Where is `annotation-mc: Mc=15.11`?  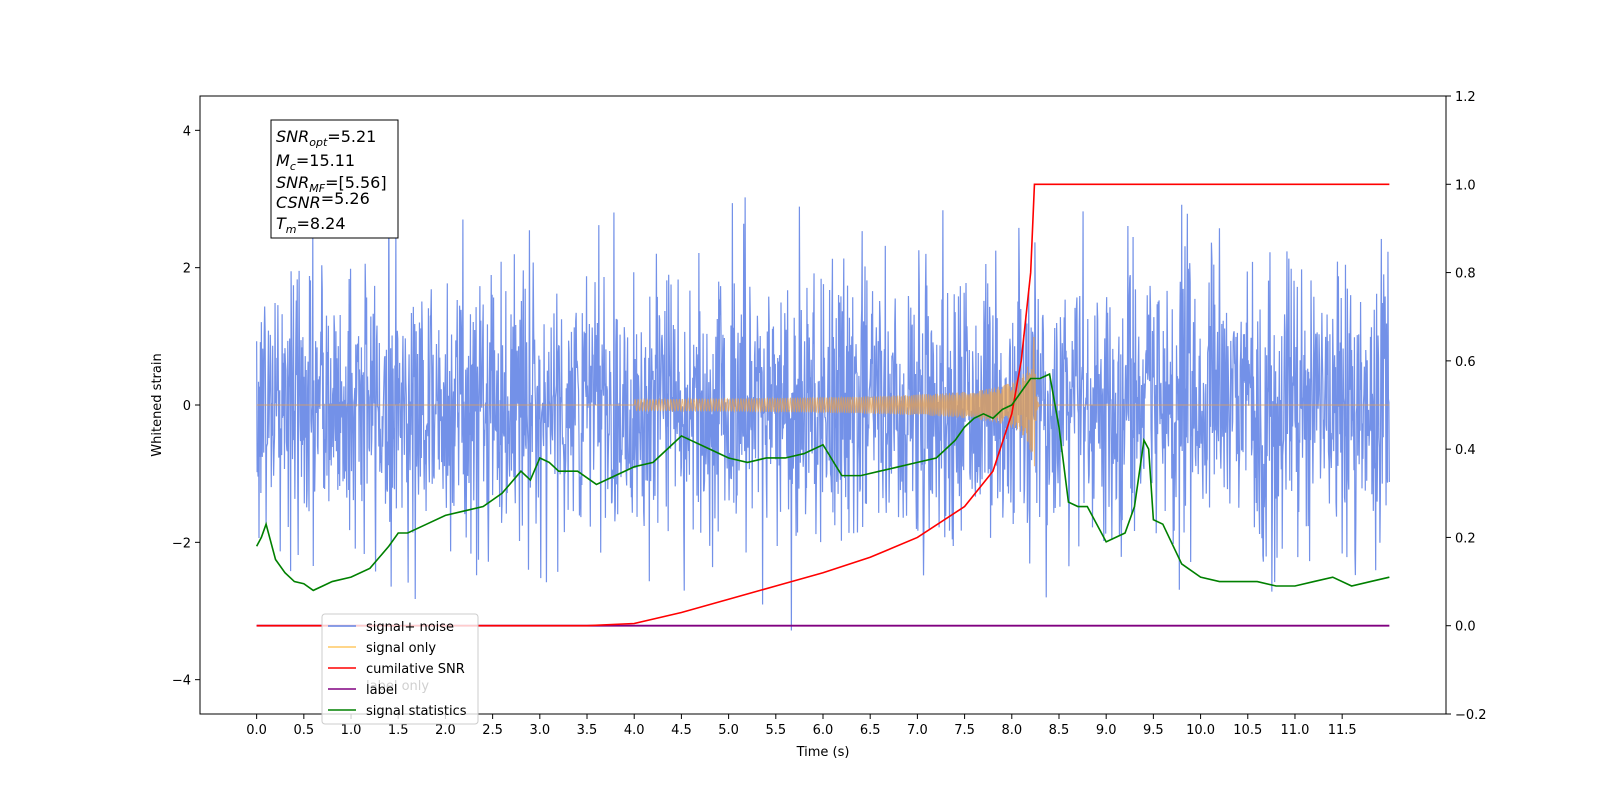 annotation-mc: Mc=15.11 is located at coordinates (315, 162).